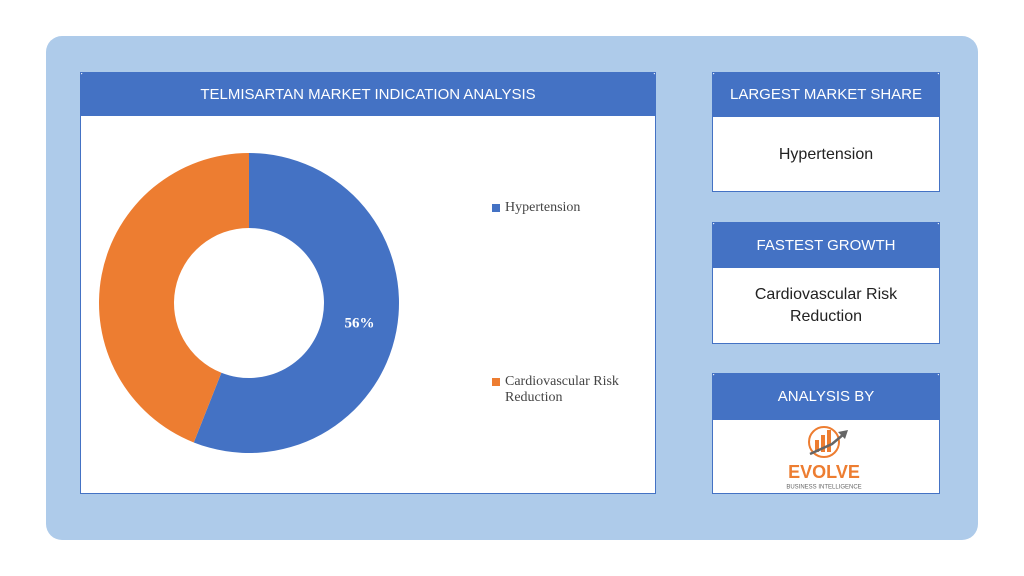 This screenshot has width=1024, height=576. I want to click on logo: EVOLVE BUSINESS INTELLIGENCE, so click(824, 458).